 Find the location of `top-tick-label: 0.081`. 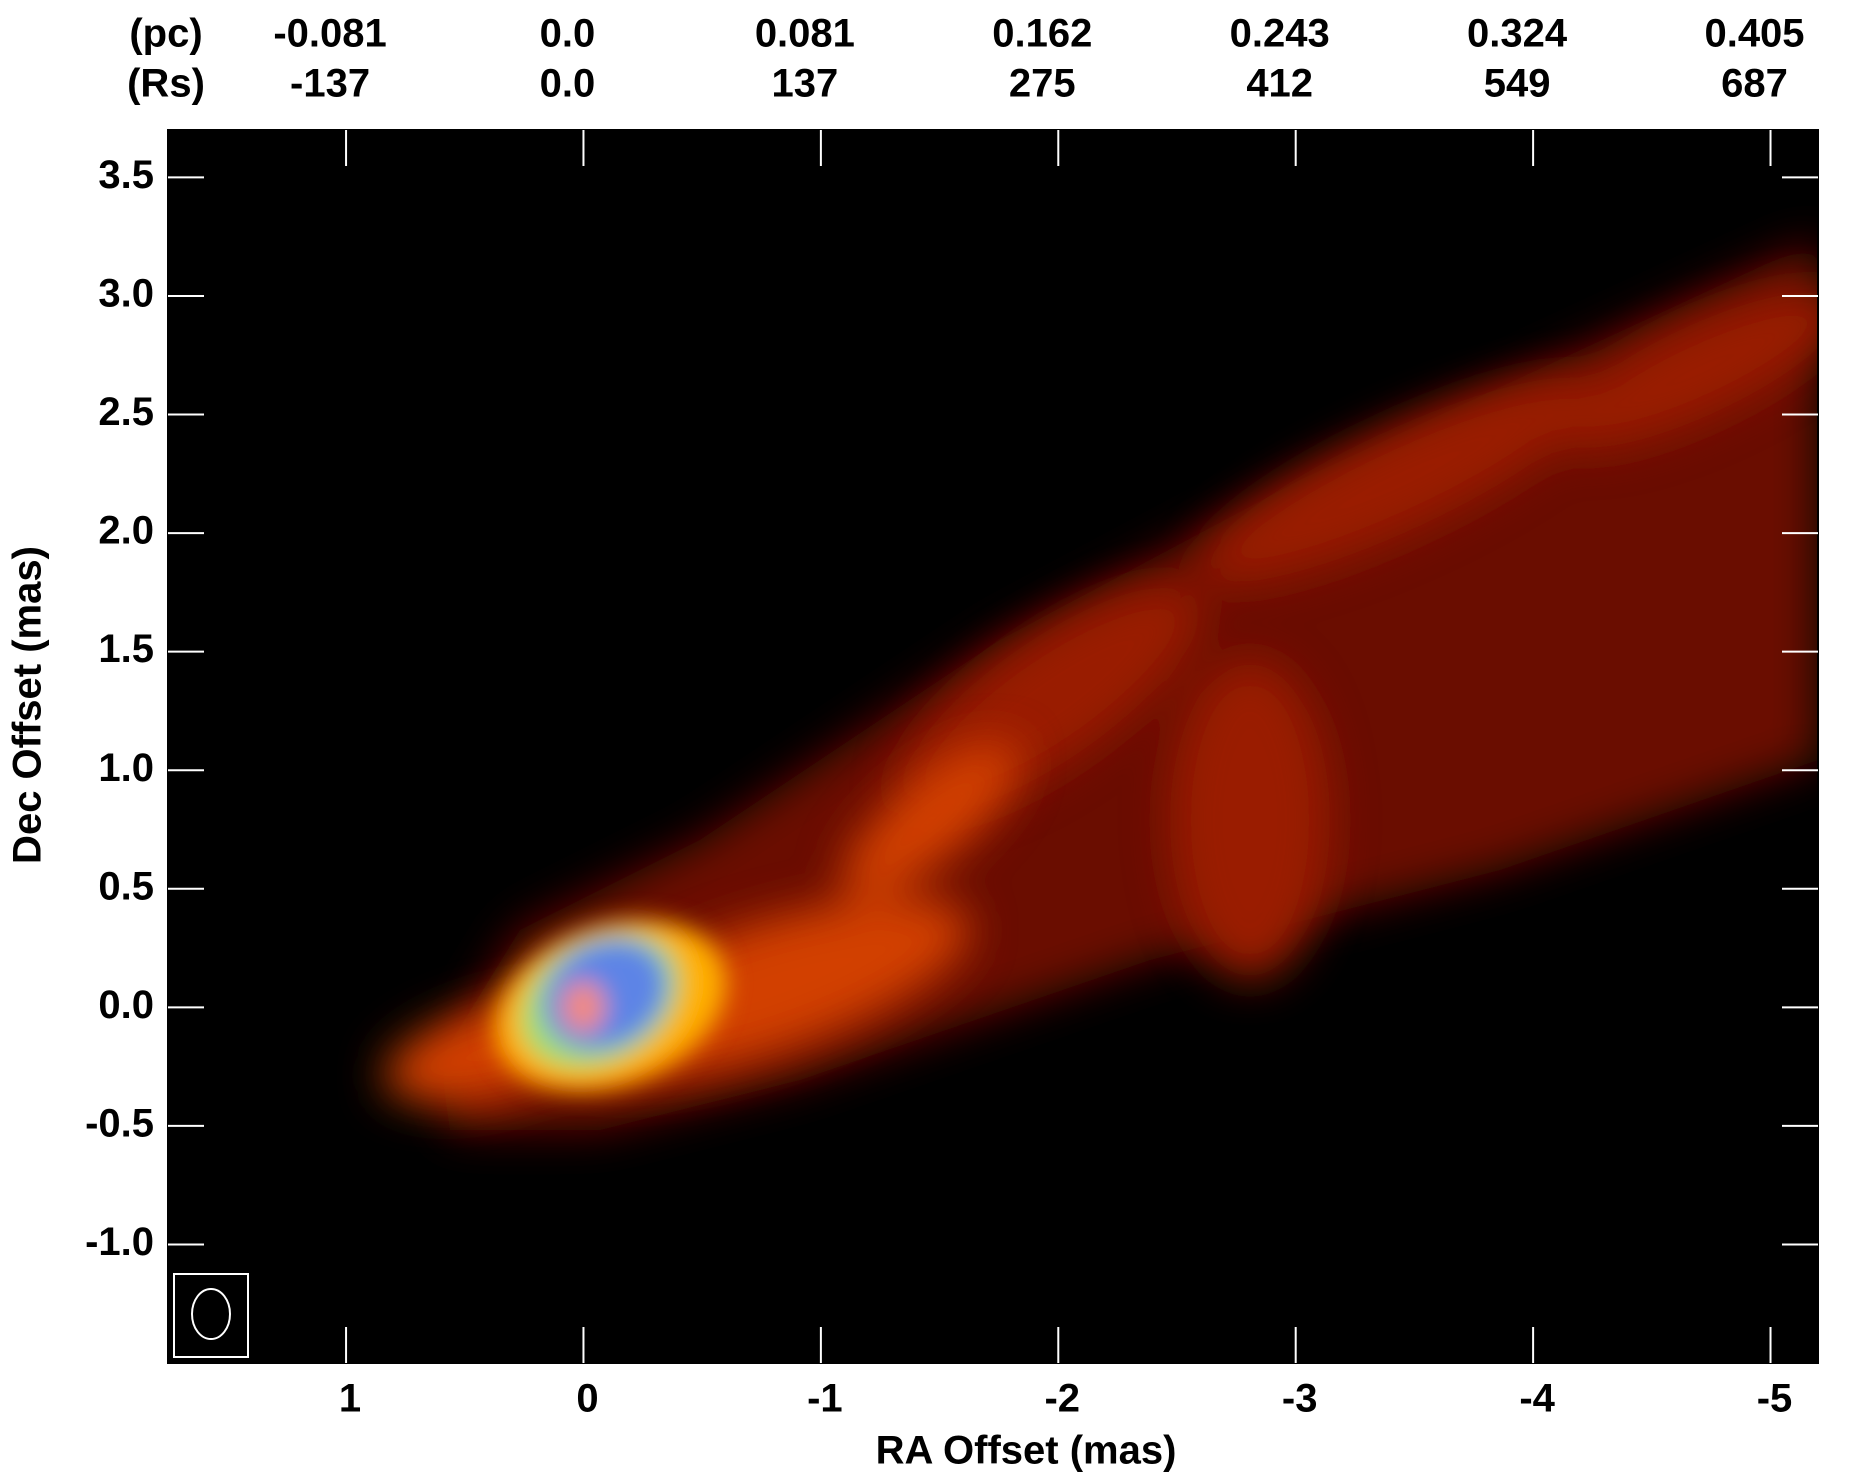

top-tick-label: 0.081 is located at coordinates (805, 34).